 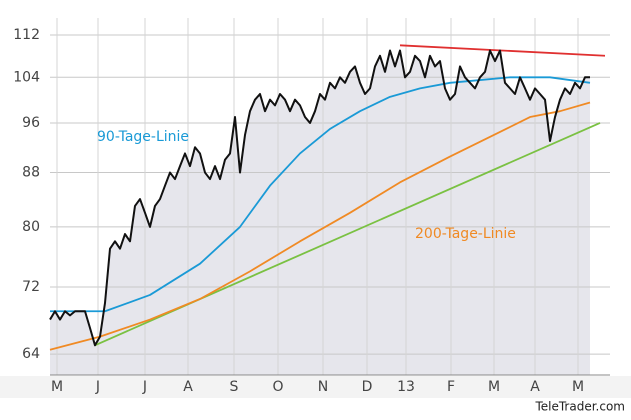 I want to click on y-tick-label: 88, so click(x=31, y=173).